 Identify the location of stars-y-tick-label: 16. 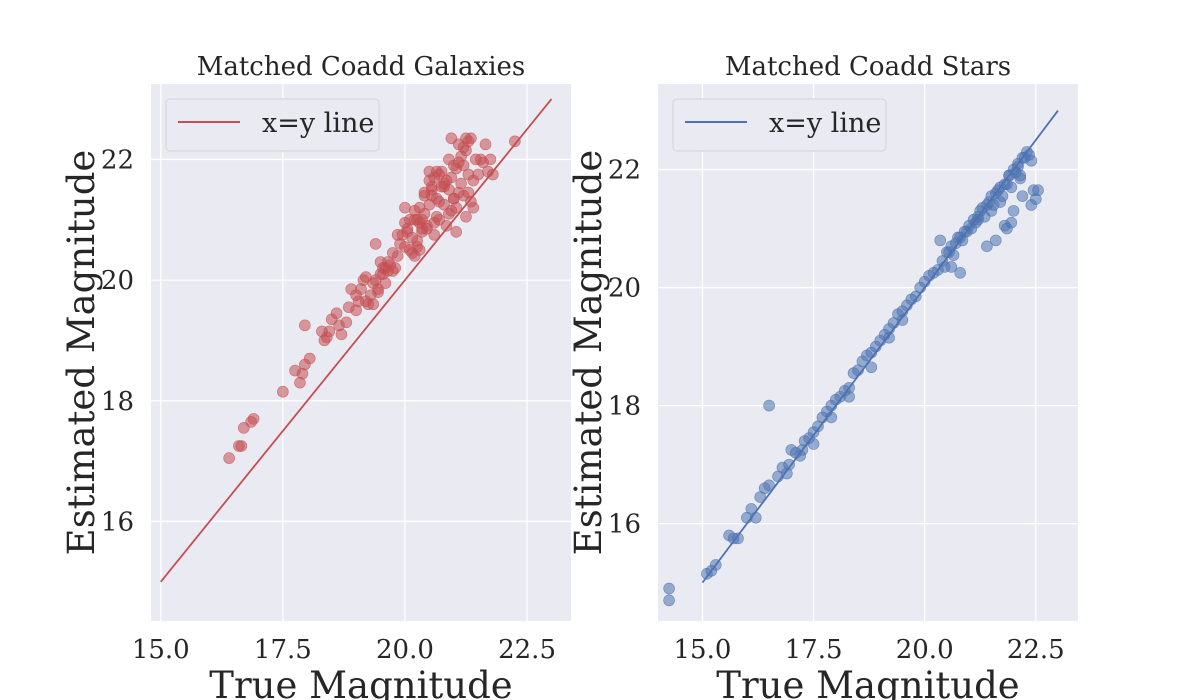
(624, 525).